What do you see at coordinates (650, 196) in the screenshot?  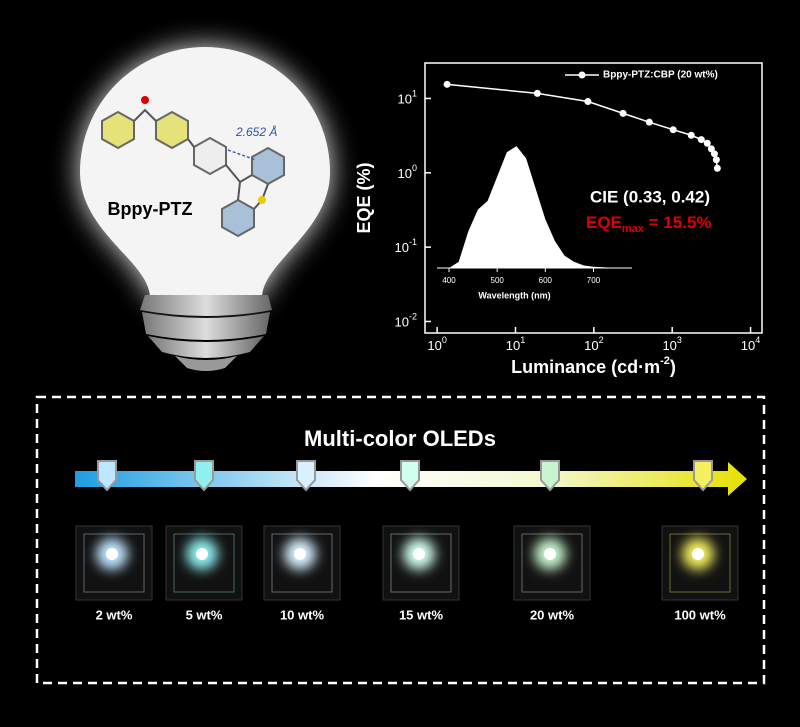 I see `cie-annotation: CIE (0.33, 0.42)` at bounding box center [650, 196].